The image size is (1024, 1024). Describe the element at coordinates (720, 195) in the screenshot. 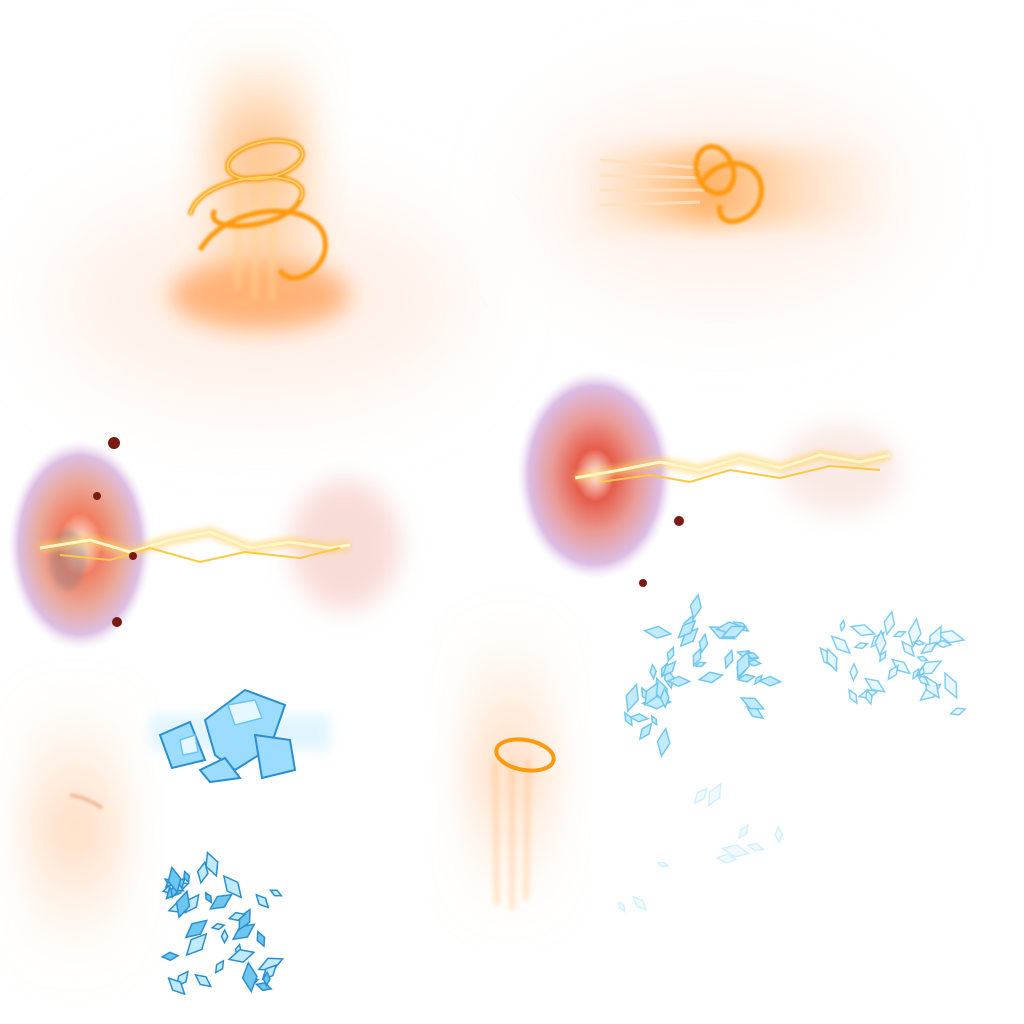

I see `fire-dash-icon` at that location.